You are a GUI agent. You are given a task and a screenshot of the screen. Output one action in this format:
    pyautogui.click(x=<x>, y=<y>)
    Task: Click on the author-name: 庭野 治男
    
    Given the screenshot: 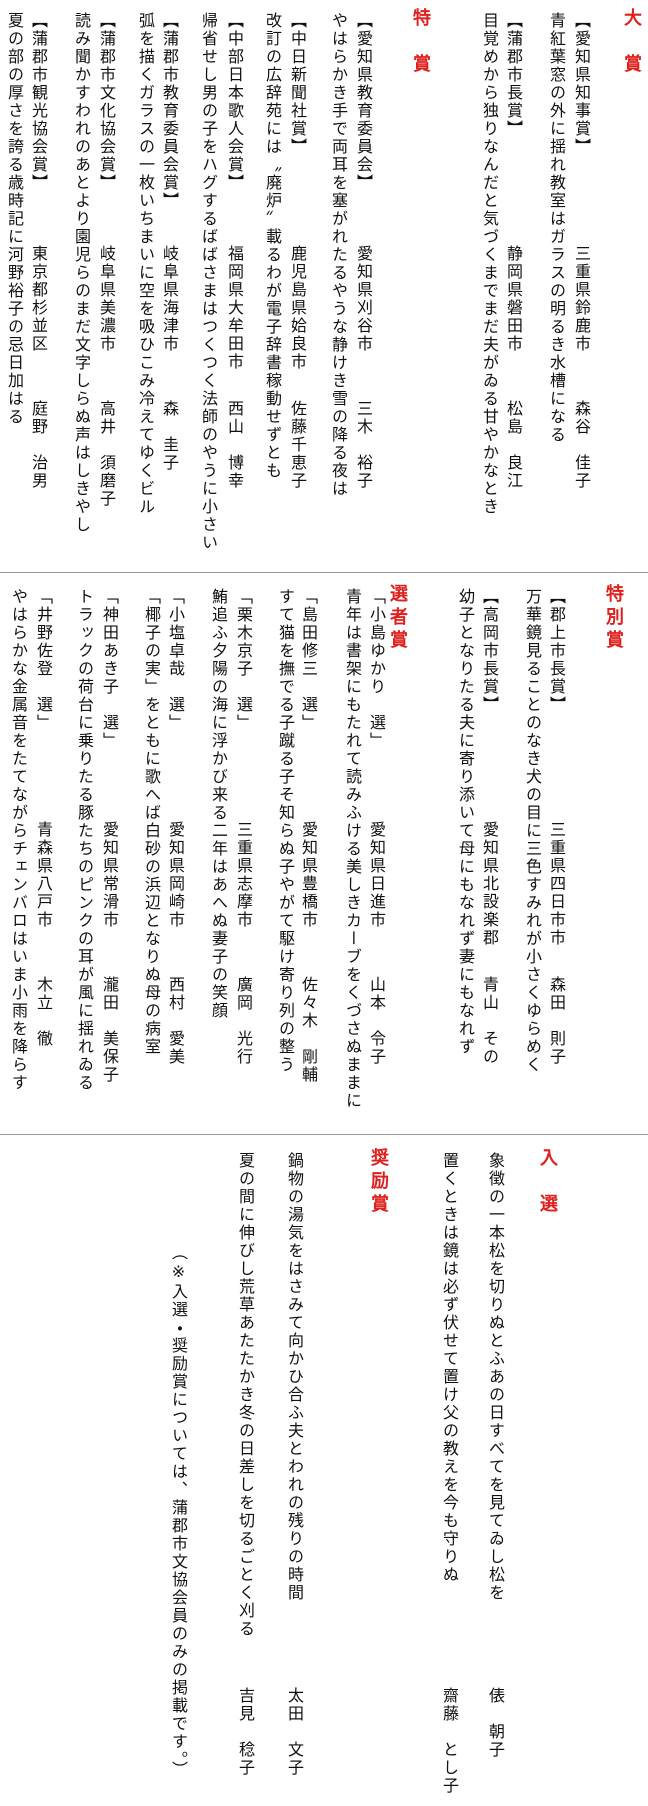 What is the action you would take?
    pyautogui.click(x=38, y=445)
    